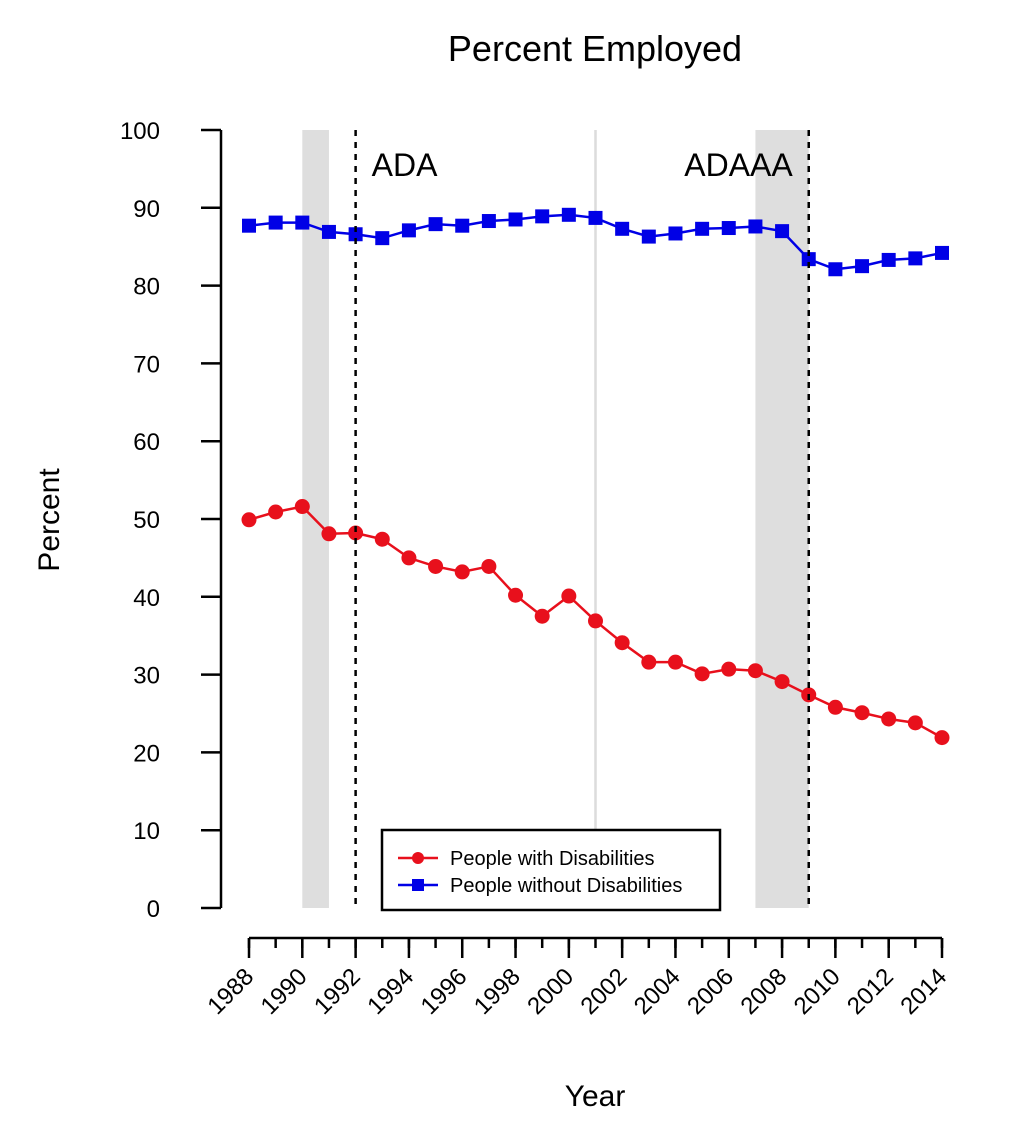  Describe the element at coordinates (497, 991) in the screenshot. I see `x-tick-label: 1998` at that location.